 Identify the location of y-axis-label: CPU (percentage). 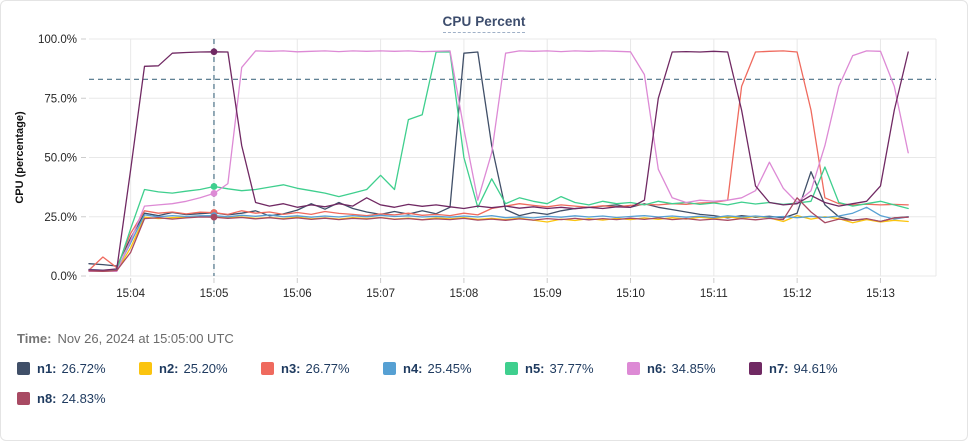
(20, 157).